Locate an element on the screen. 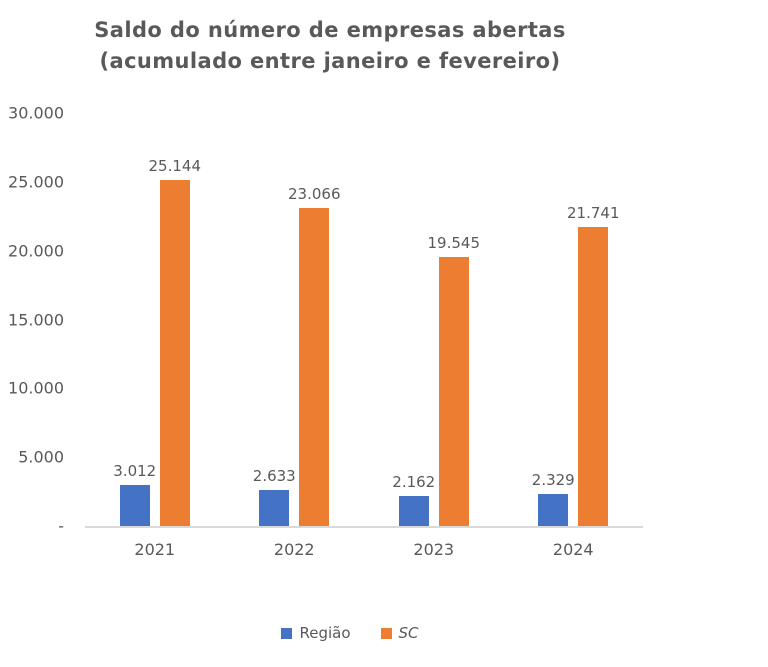 The image size is (768, 667). legend-label-regiao: Região is located at coordinates (325, 633).